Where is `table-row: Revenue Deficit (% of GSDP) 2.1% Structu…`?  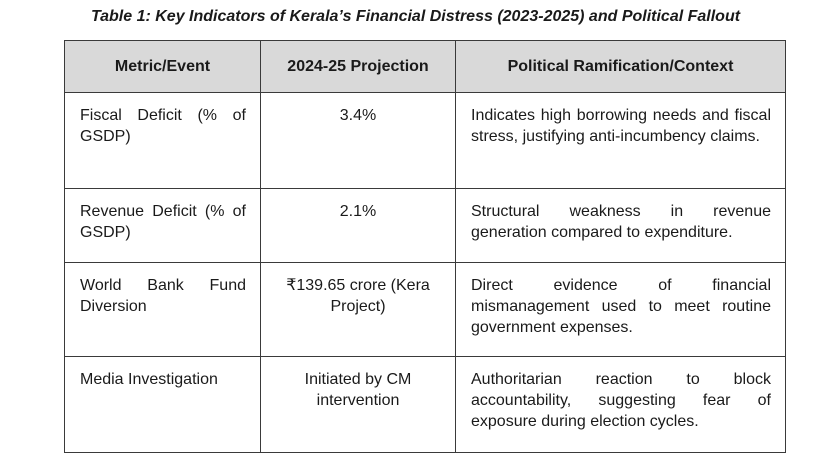
table-row: Revenue Deficit (% of GSDP) 2.1% Structu… is located at coordinates (425, 225).